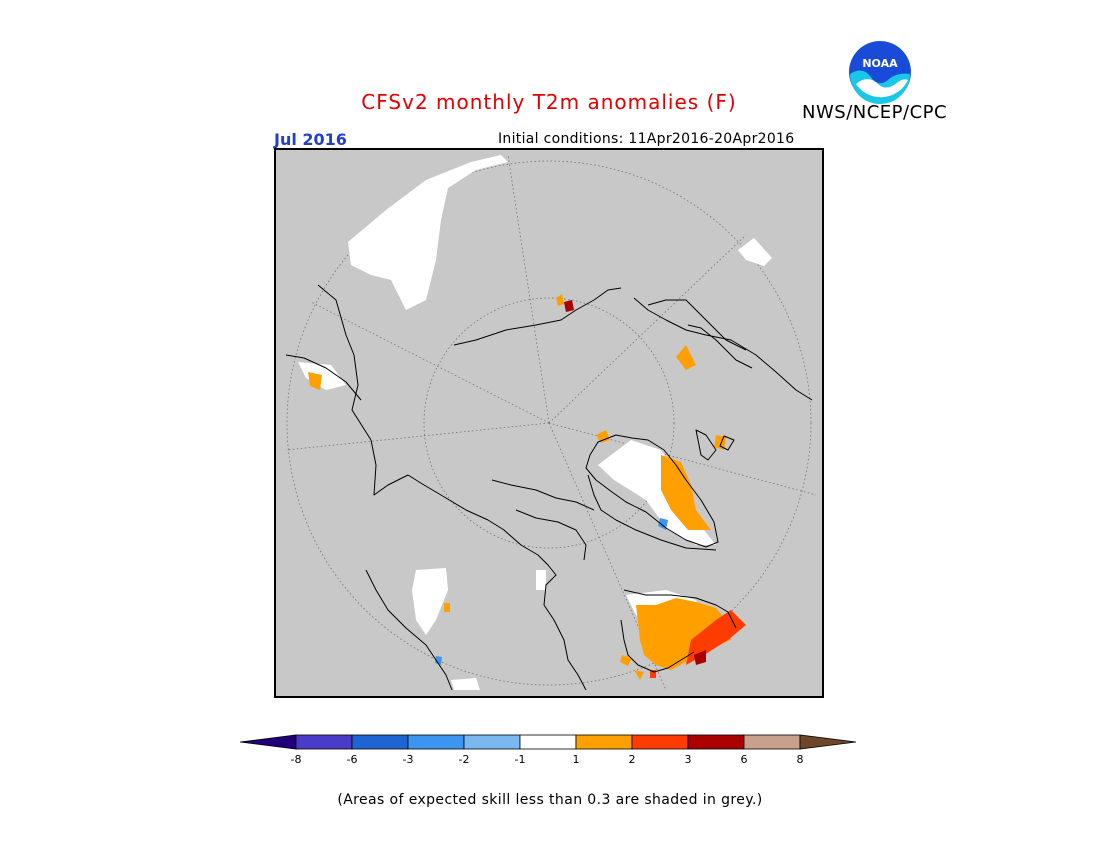 Image resolution: width=1100 pixels, height=850 pixels. I want to click on legend-arrow-right, so click(828, 742).